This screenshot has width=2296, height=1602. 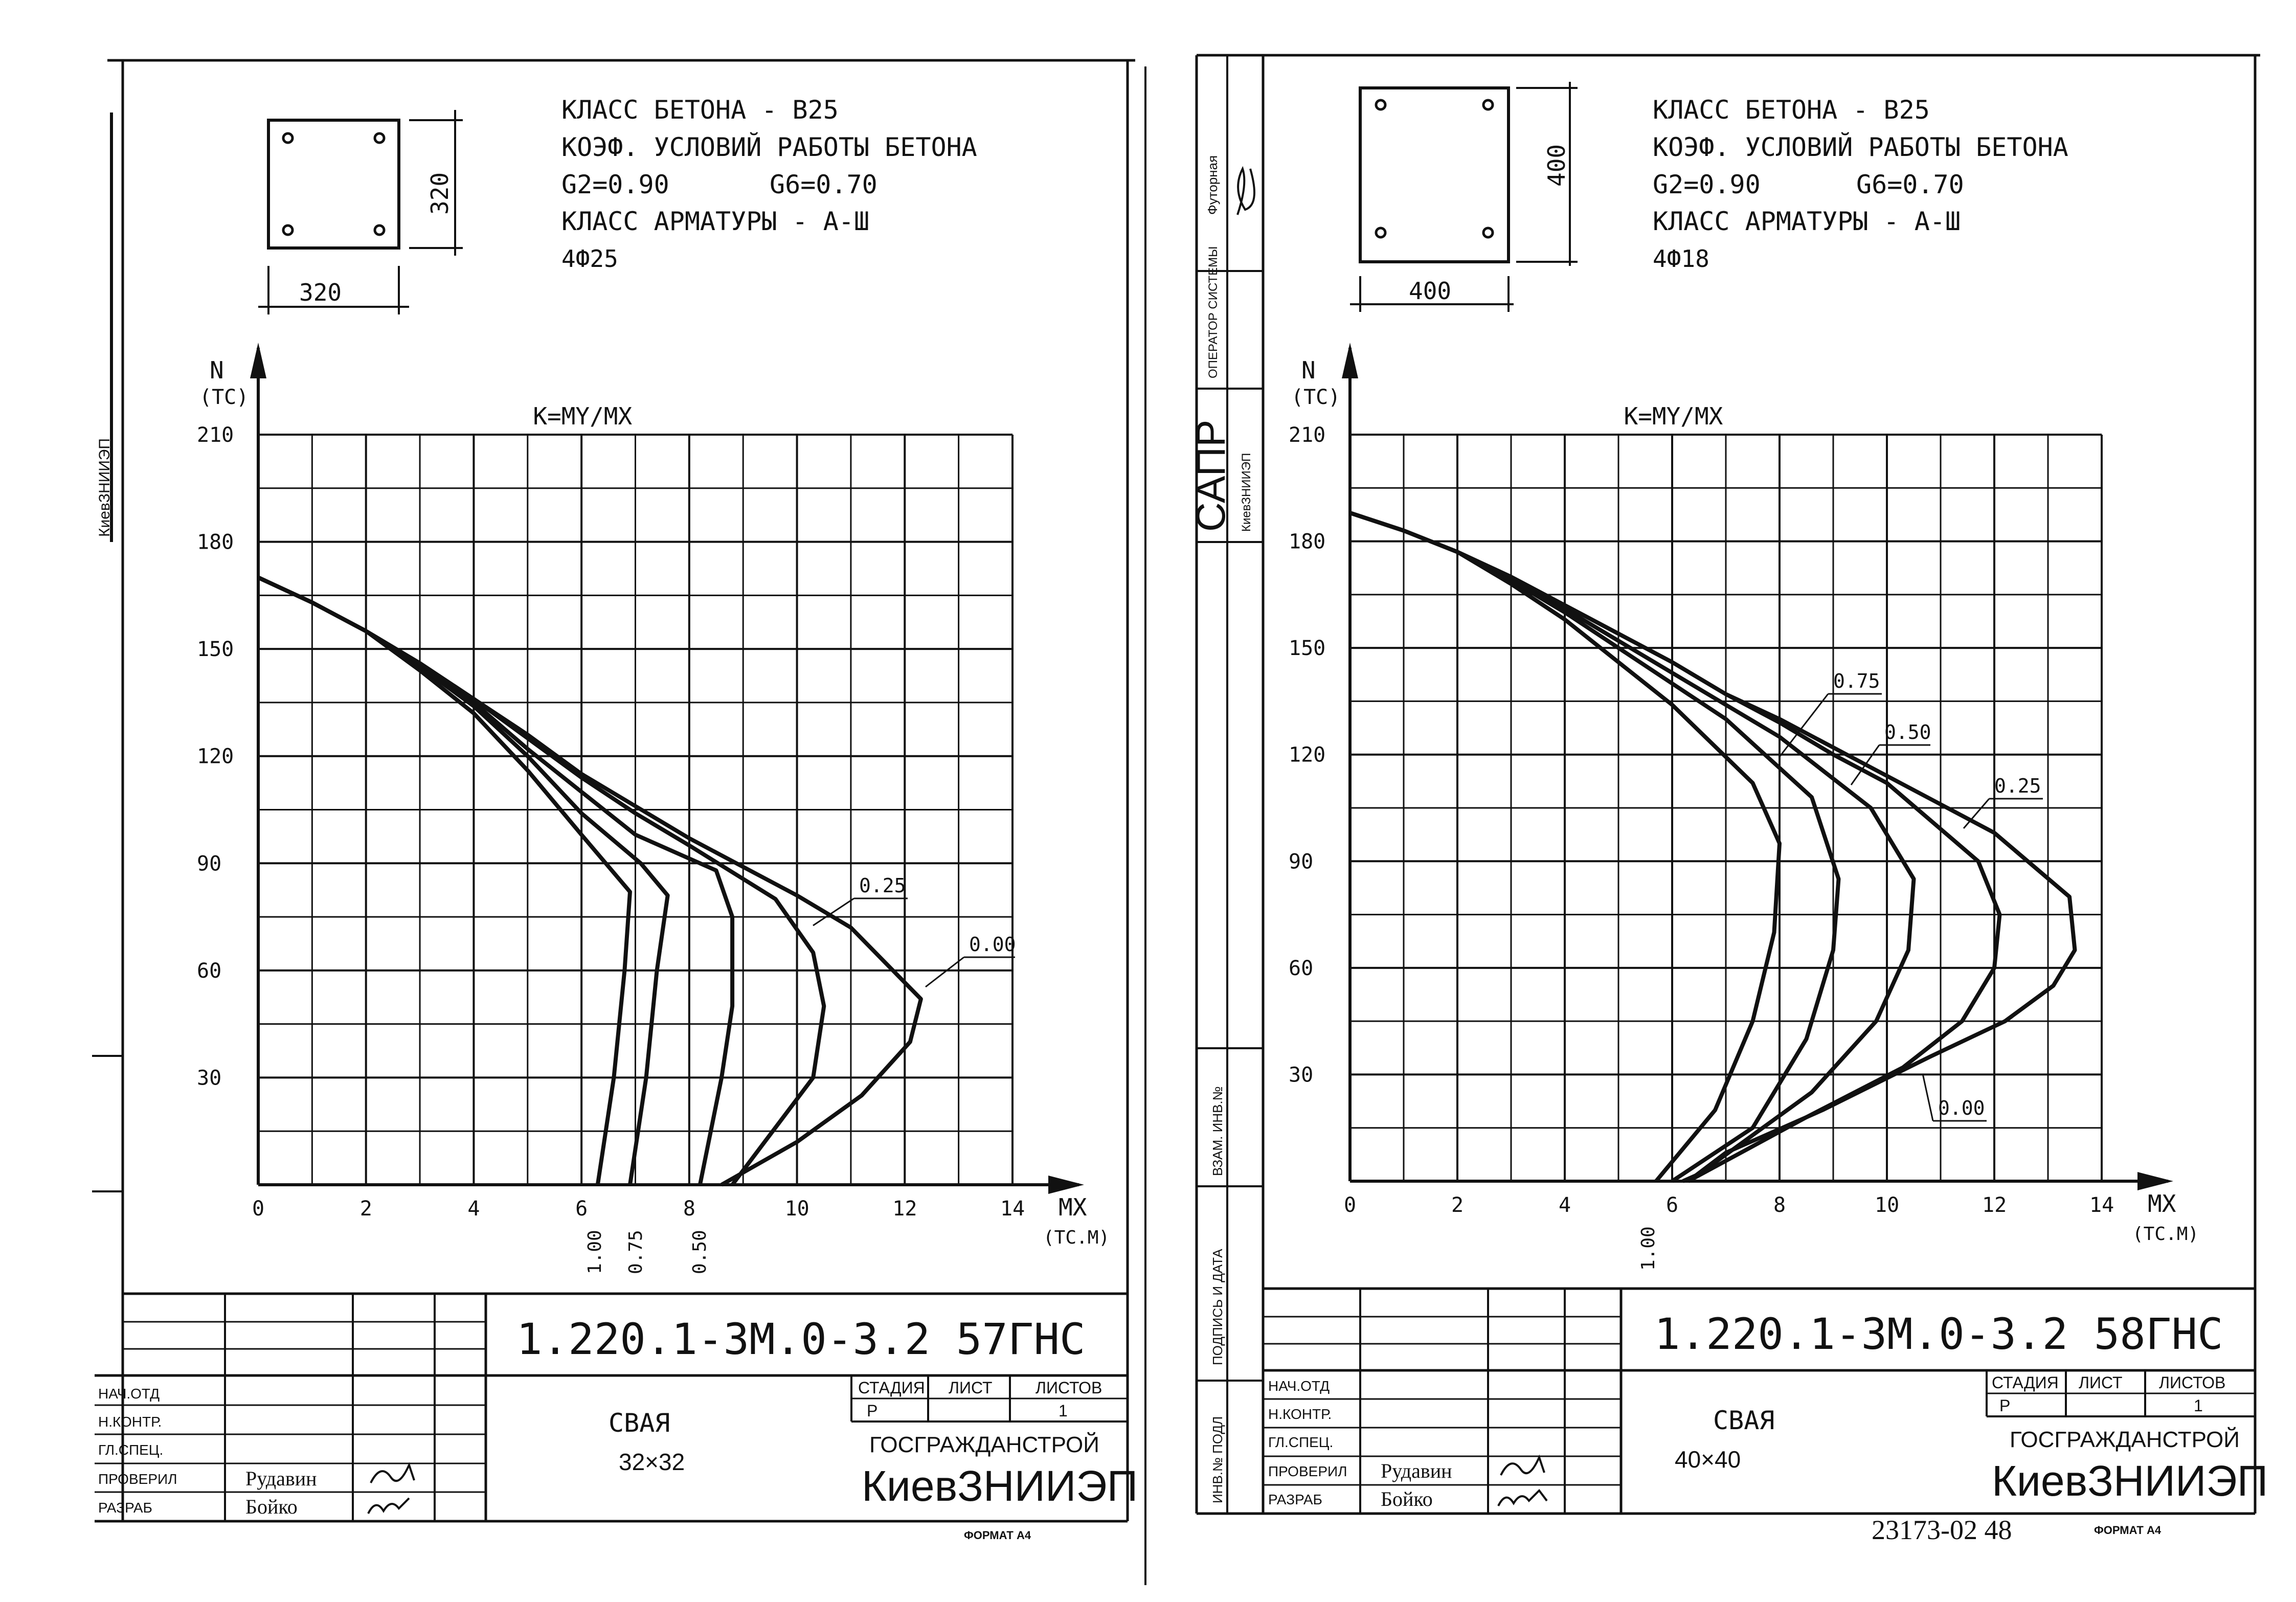 What do you see at coordinates (1213, 312) in the screenshot?
I see `stamp-operator: ОПЕРАТОР СИСТЕМЫ` at bounding box center [1213, 312].